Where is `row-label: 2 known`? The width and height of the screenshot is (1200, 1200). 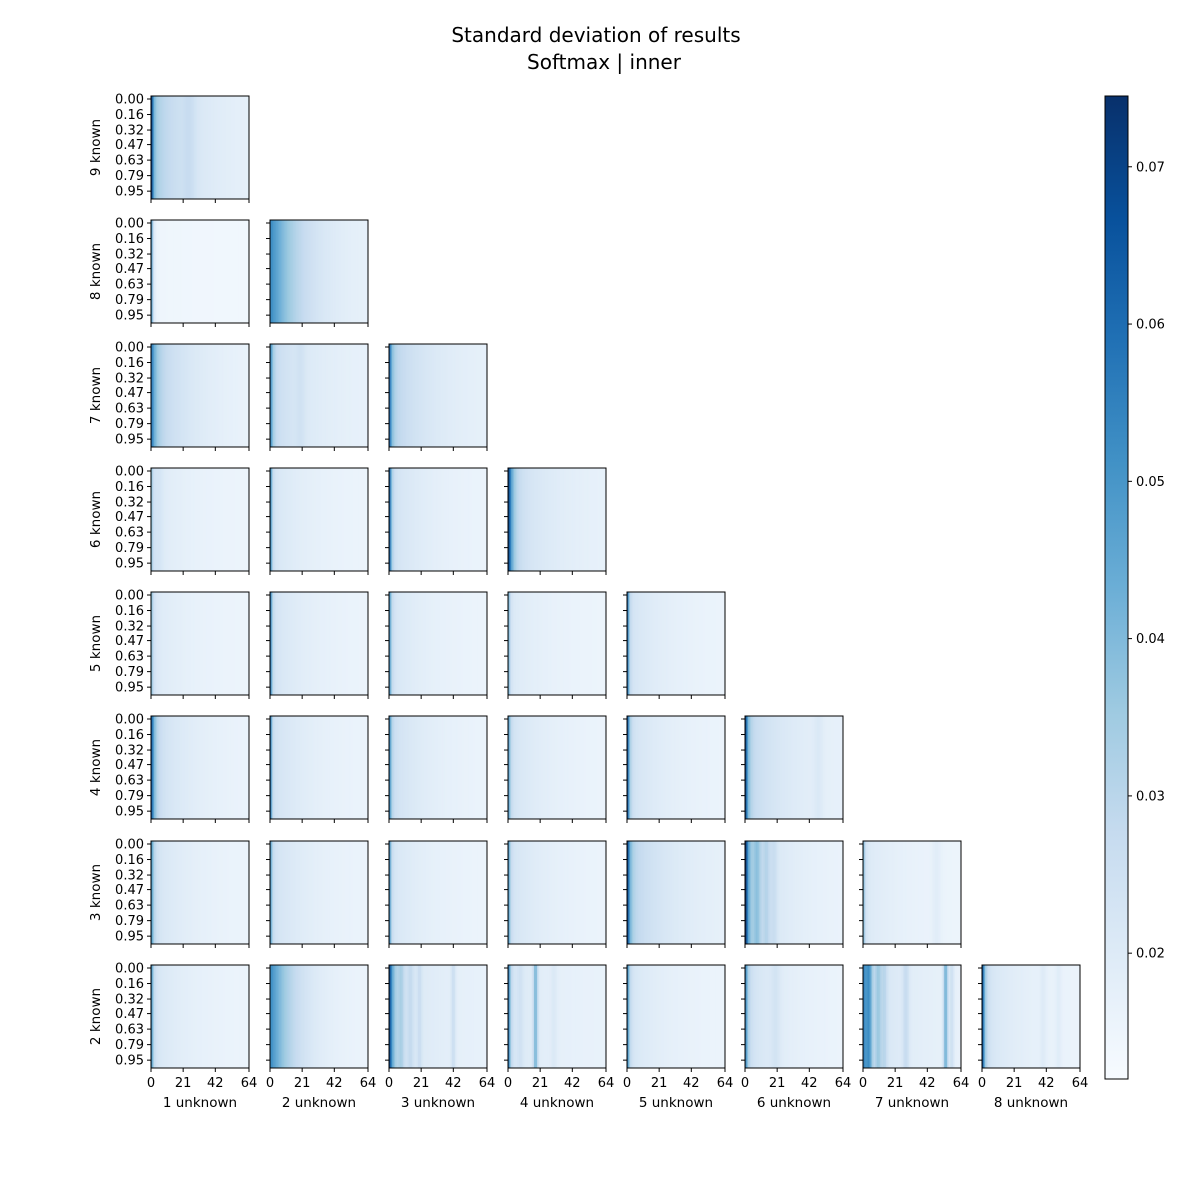
row-label: 2 known is located at coordinates (96, 1016).